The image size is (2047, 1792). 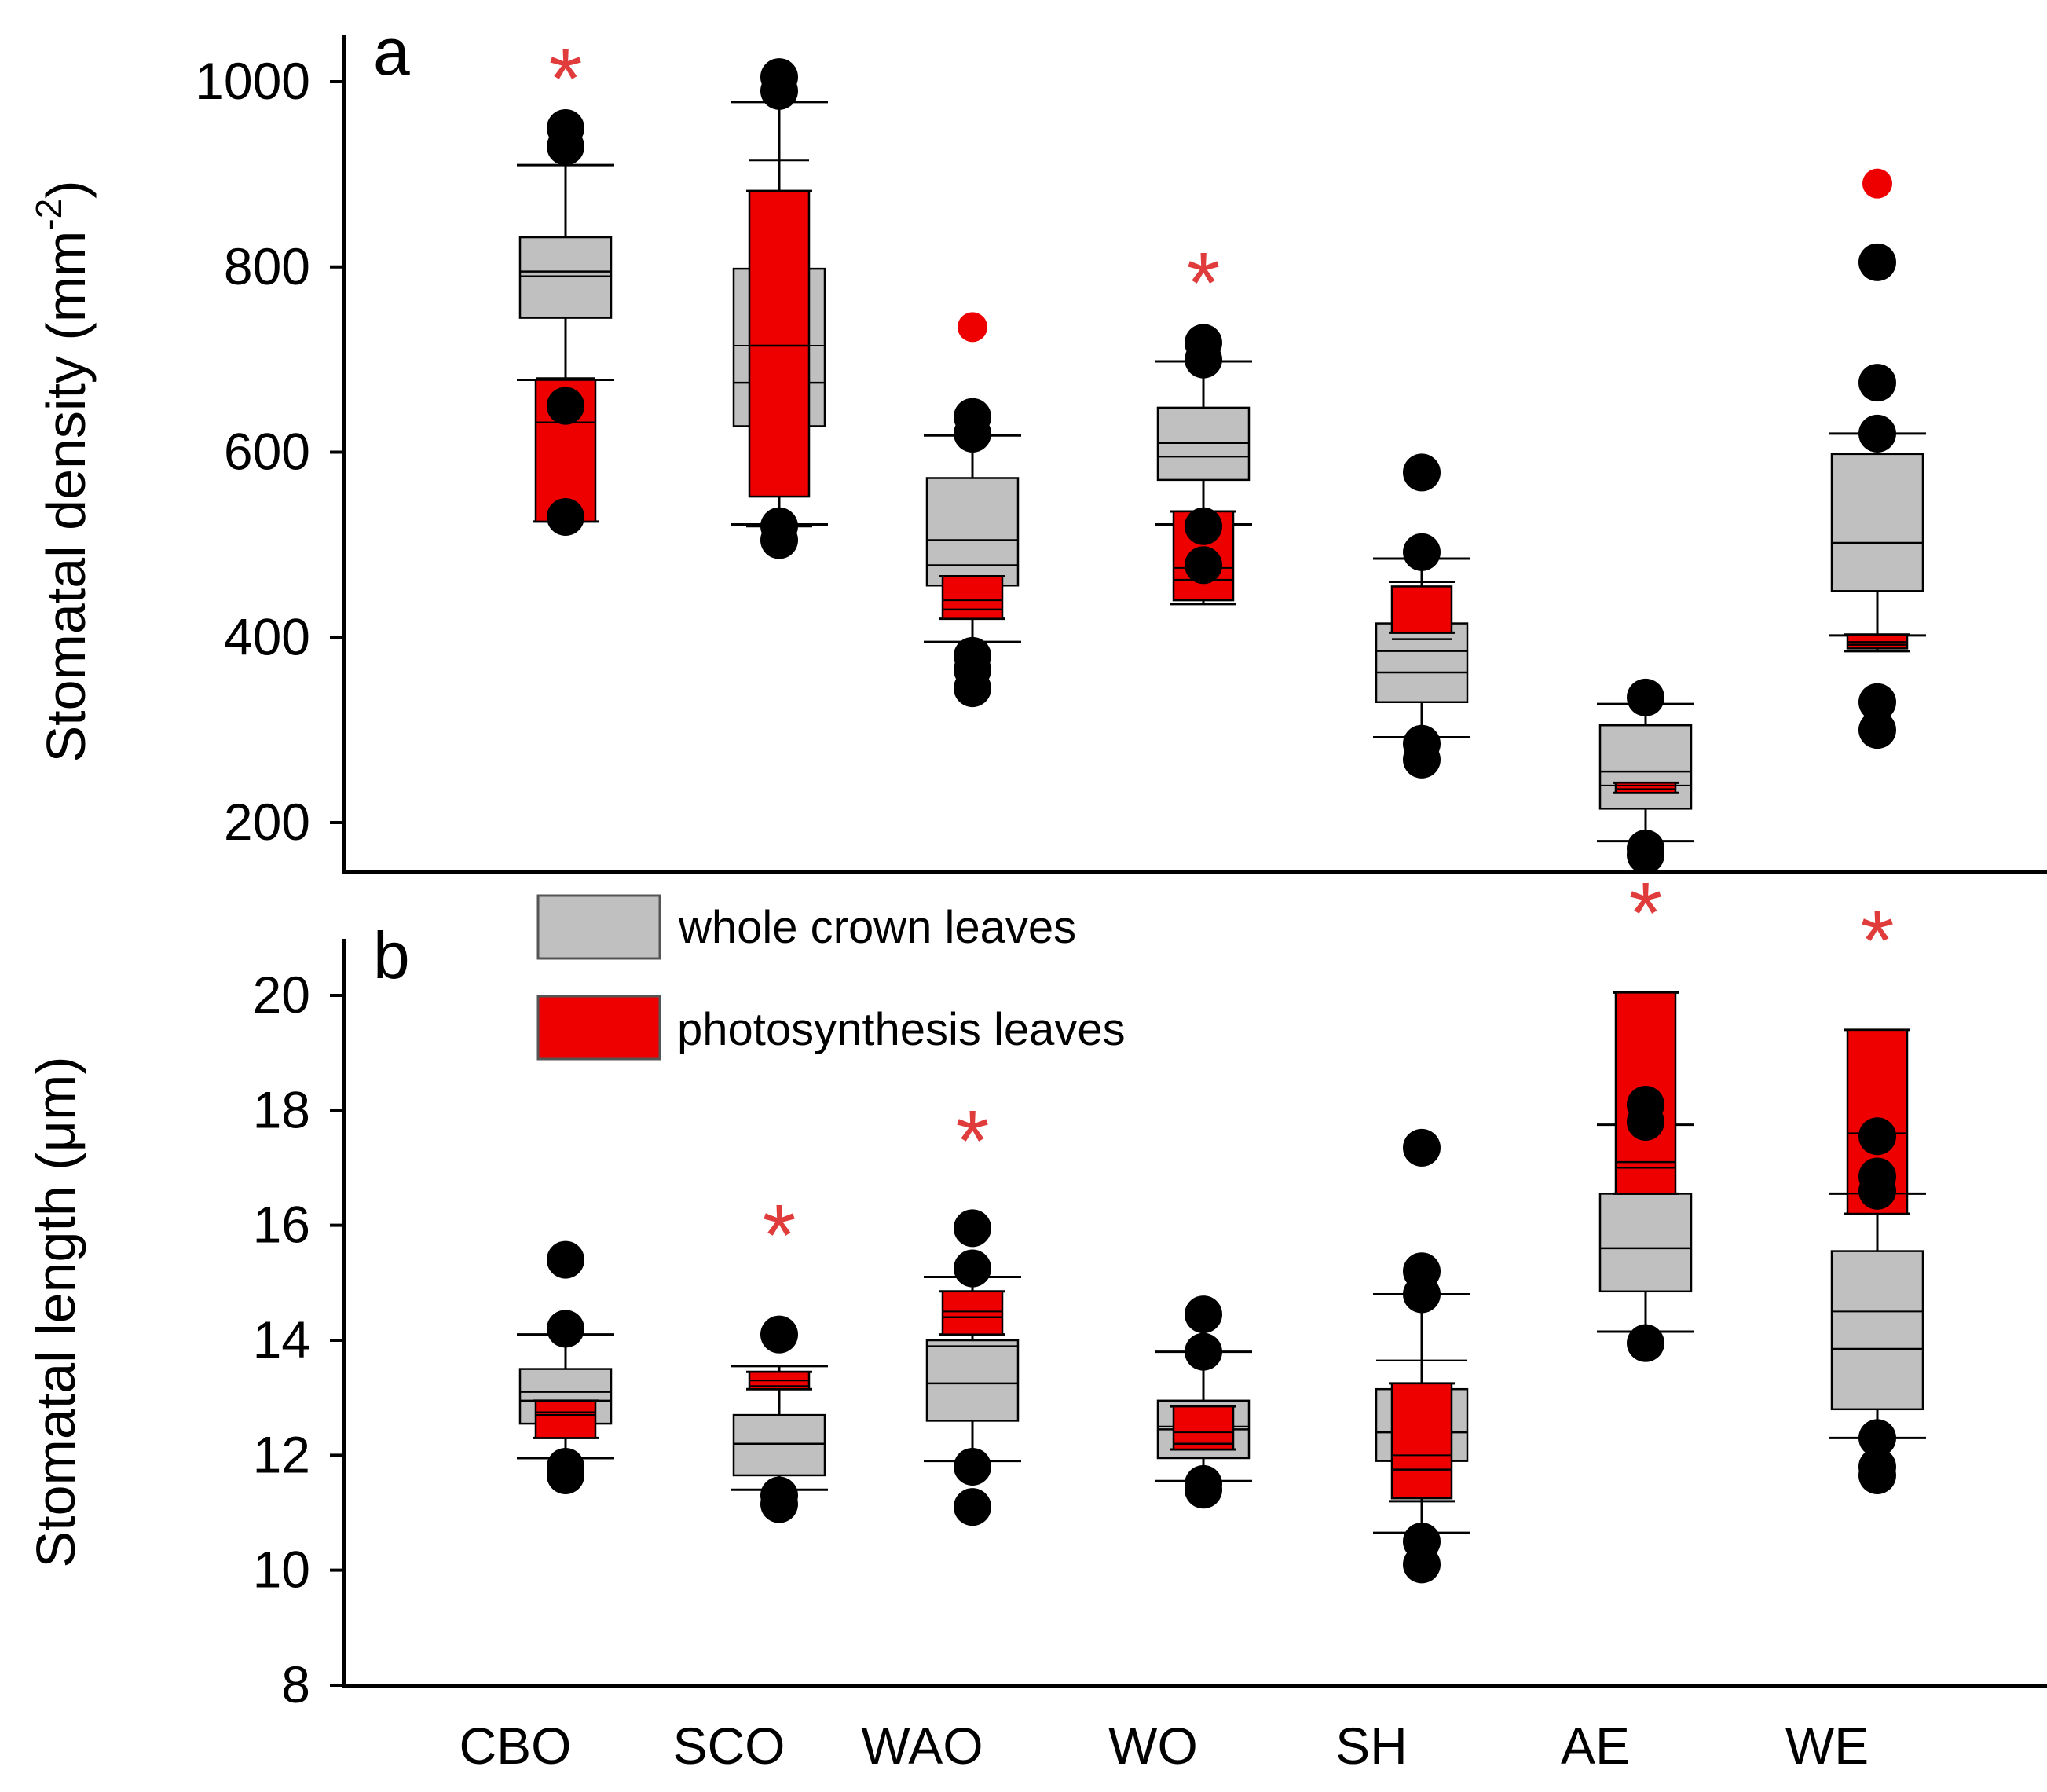 What do you see at coordinates (253, 81) in the screenshot?
I see `panel-a-y-tick-label: 1000` at bounding box center [253, 81].